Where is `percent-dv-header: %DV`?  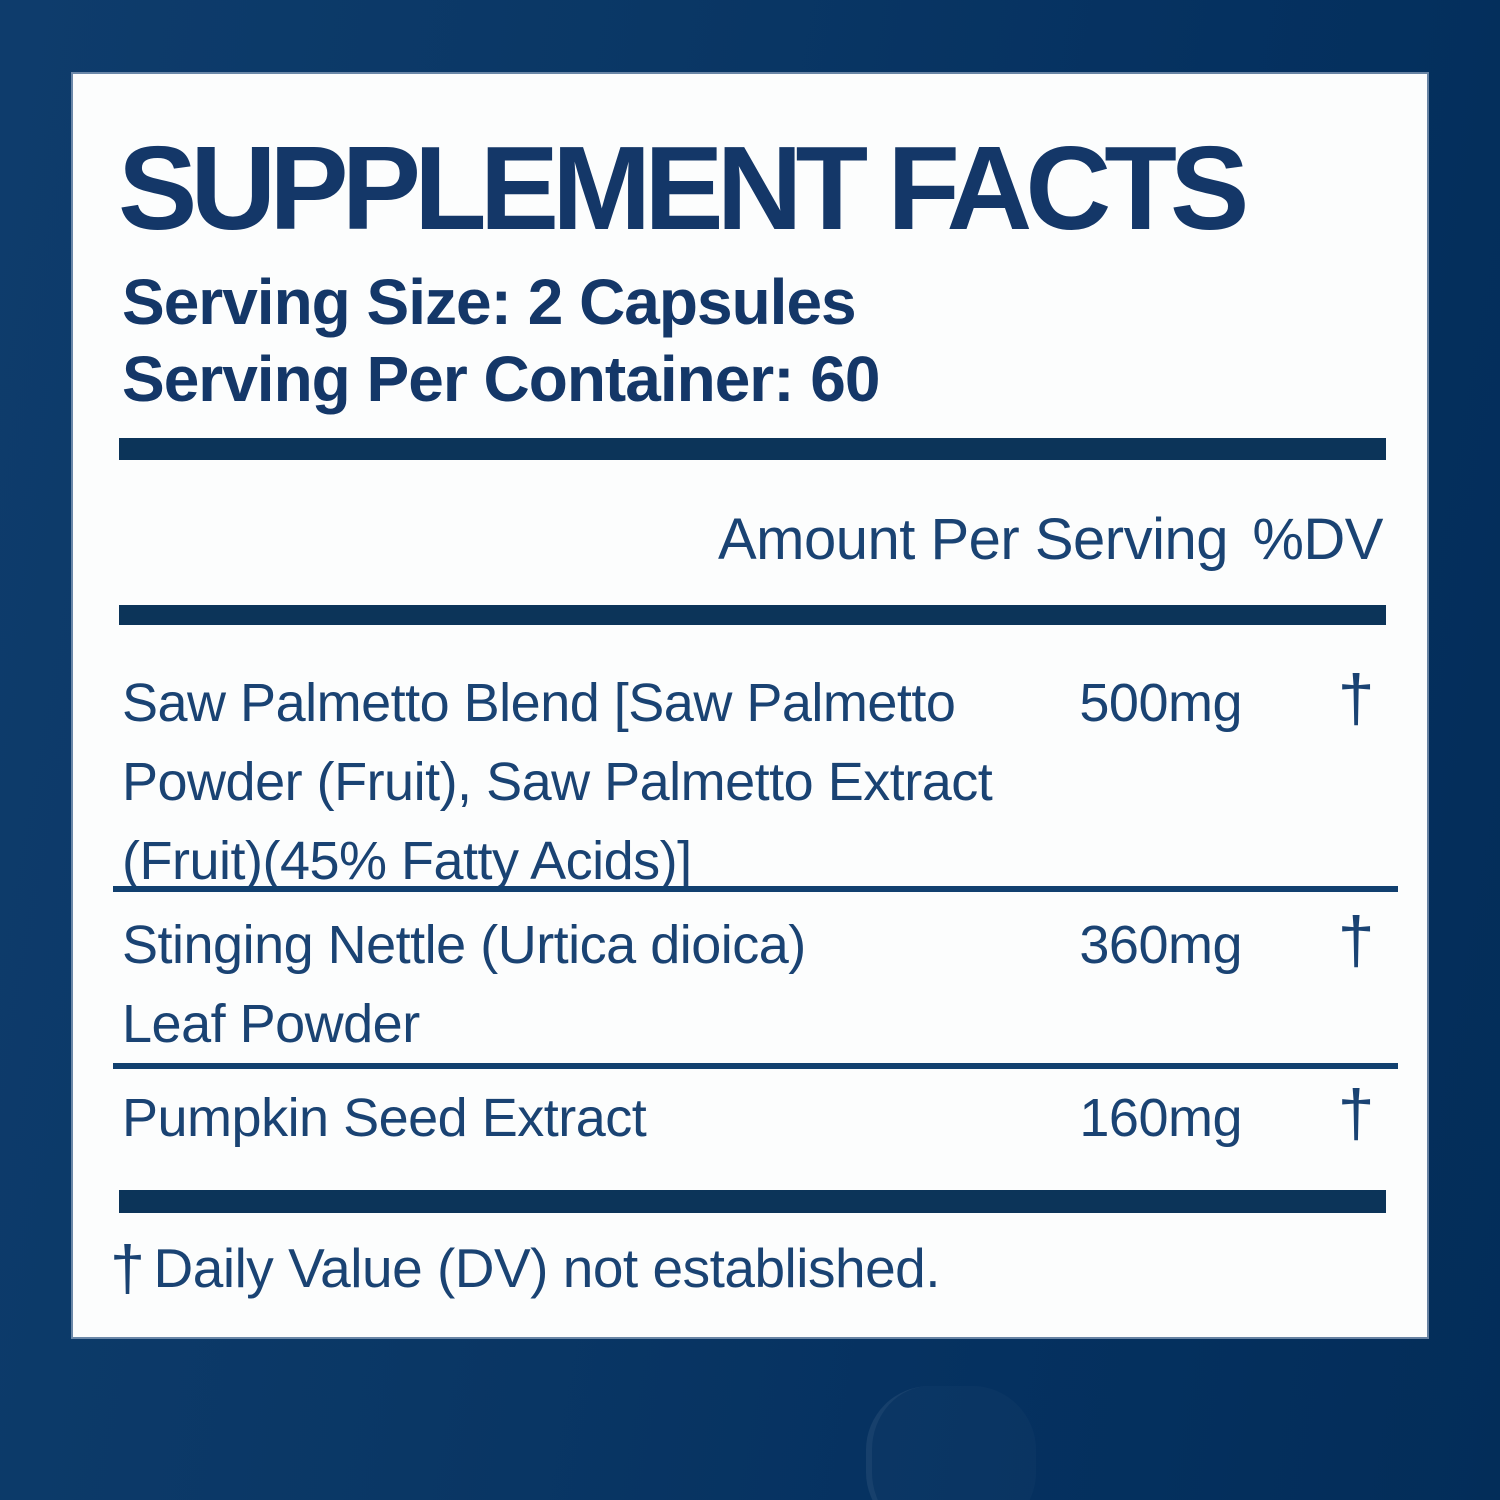
percent-dv-header: %DV is located at coordinates (1317, 539).